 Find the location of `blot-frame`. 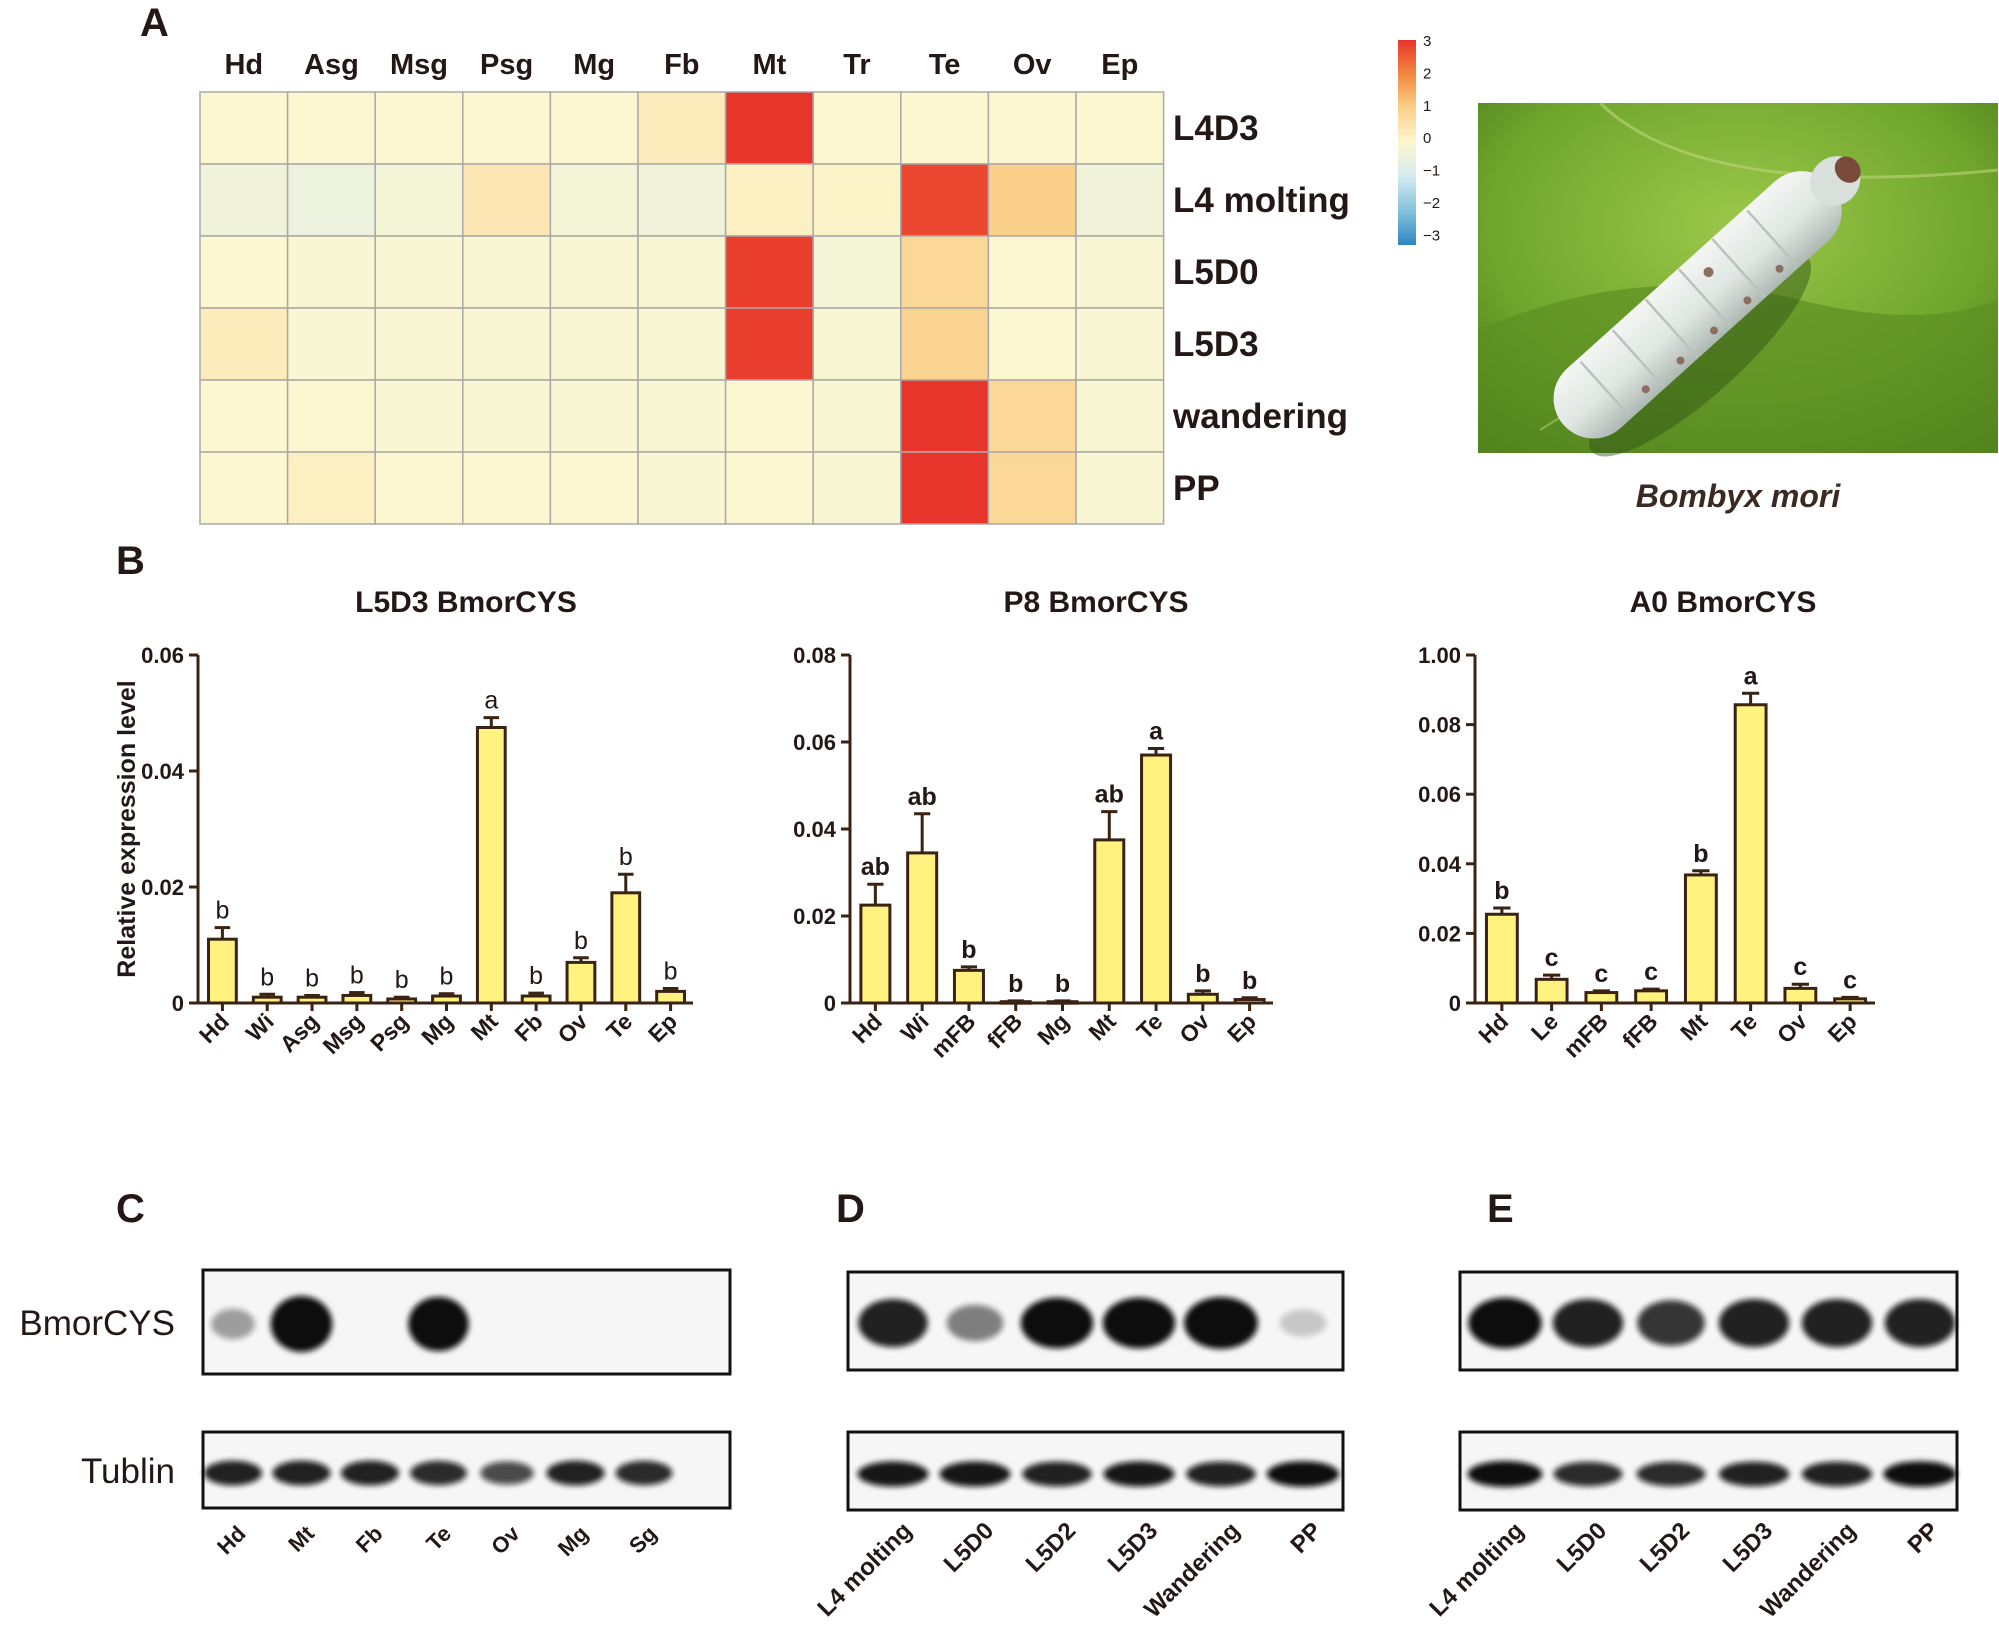

blot-frame is located at coordinates (1708, 1471).